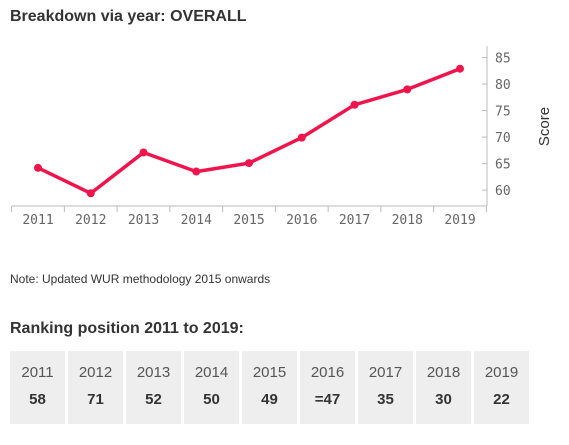 This screenshot has height=445, width=569. What do you see at coordinates (37, 372) in the screenshot?
I see `ranking-year: 2011` at bounding box center [37, 372].